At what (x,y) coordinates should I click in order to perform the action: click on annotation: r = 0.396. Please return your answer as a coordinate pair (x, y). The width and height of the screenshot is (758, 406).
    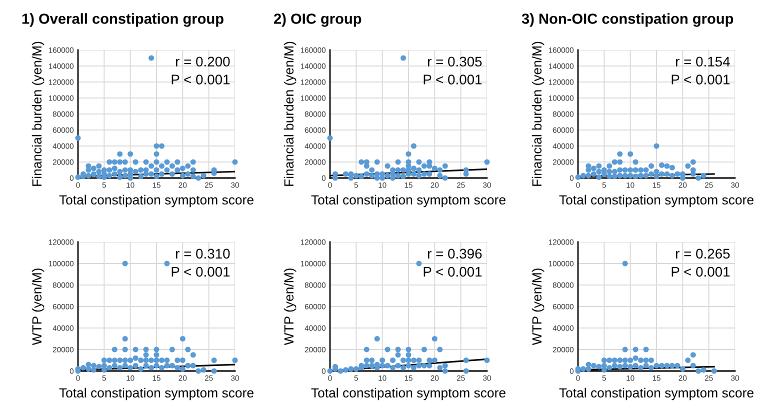
    Looking at the image, I should click on (455, 253).